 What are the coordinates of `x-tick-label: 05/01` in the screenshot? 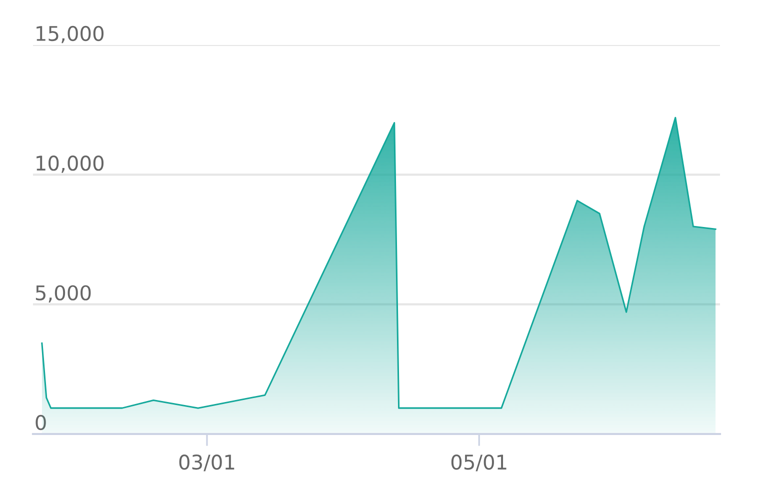 It's located at (478, 463).